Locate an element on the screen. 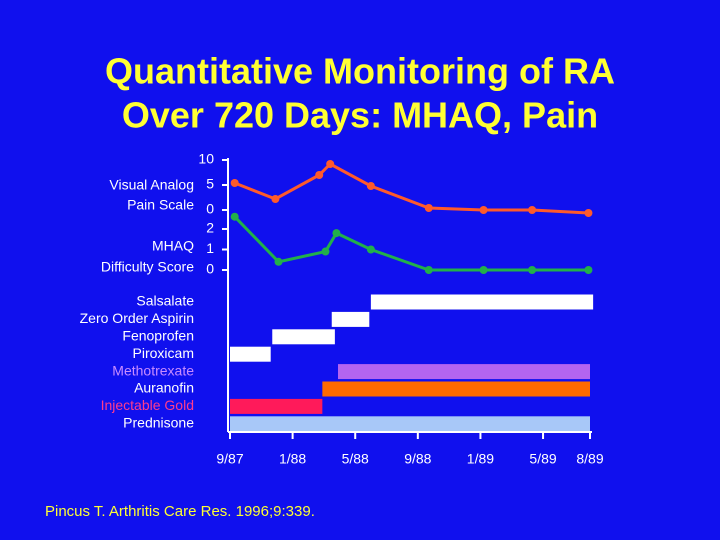  y-tick-label: 5 is located at coordinates (210, 184).